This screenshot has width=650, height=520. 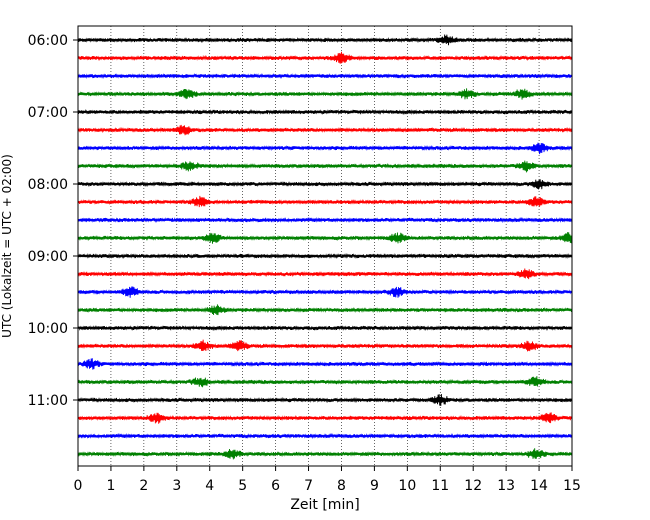 I want to click on x-tick-label: 3, so click(x=176, y=486).